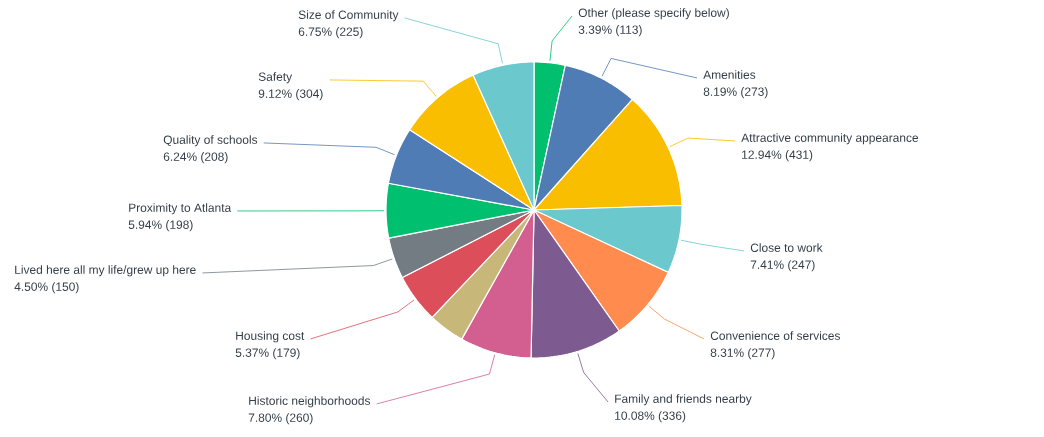 Image resolution: width=1044 pixels, height=437 pixels. I want to click on data-label: 5.37% (179), so click(267, 354).